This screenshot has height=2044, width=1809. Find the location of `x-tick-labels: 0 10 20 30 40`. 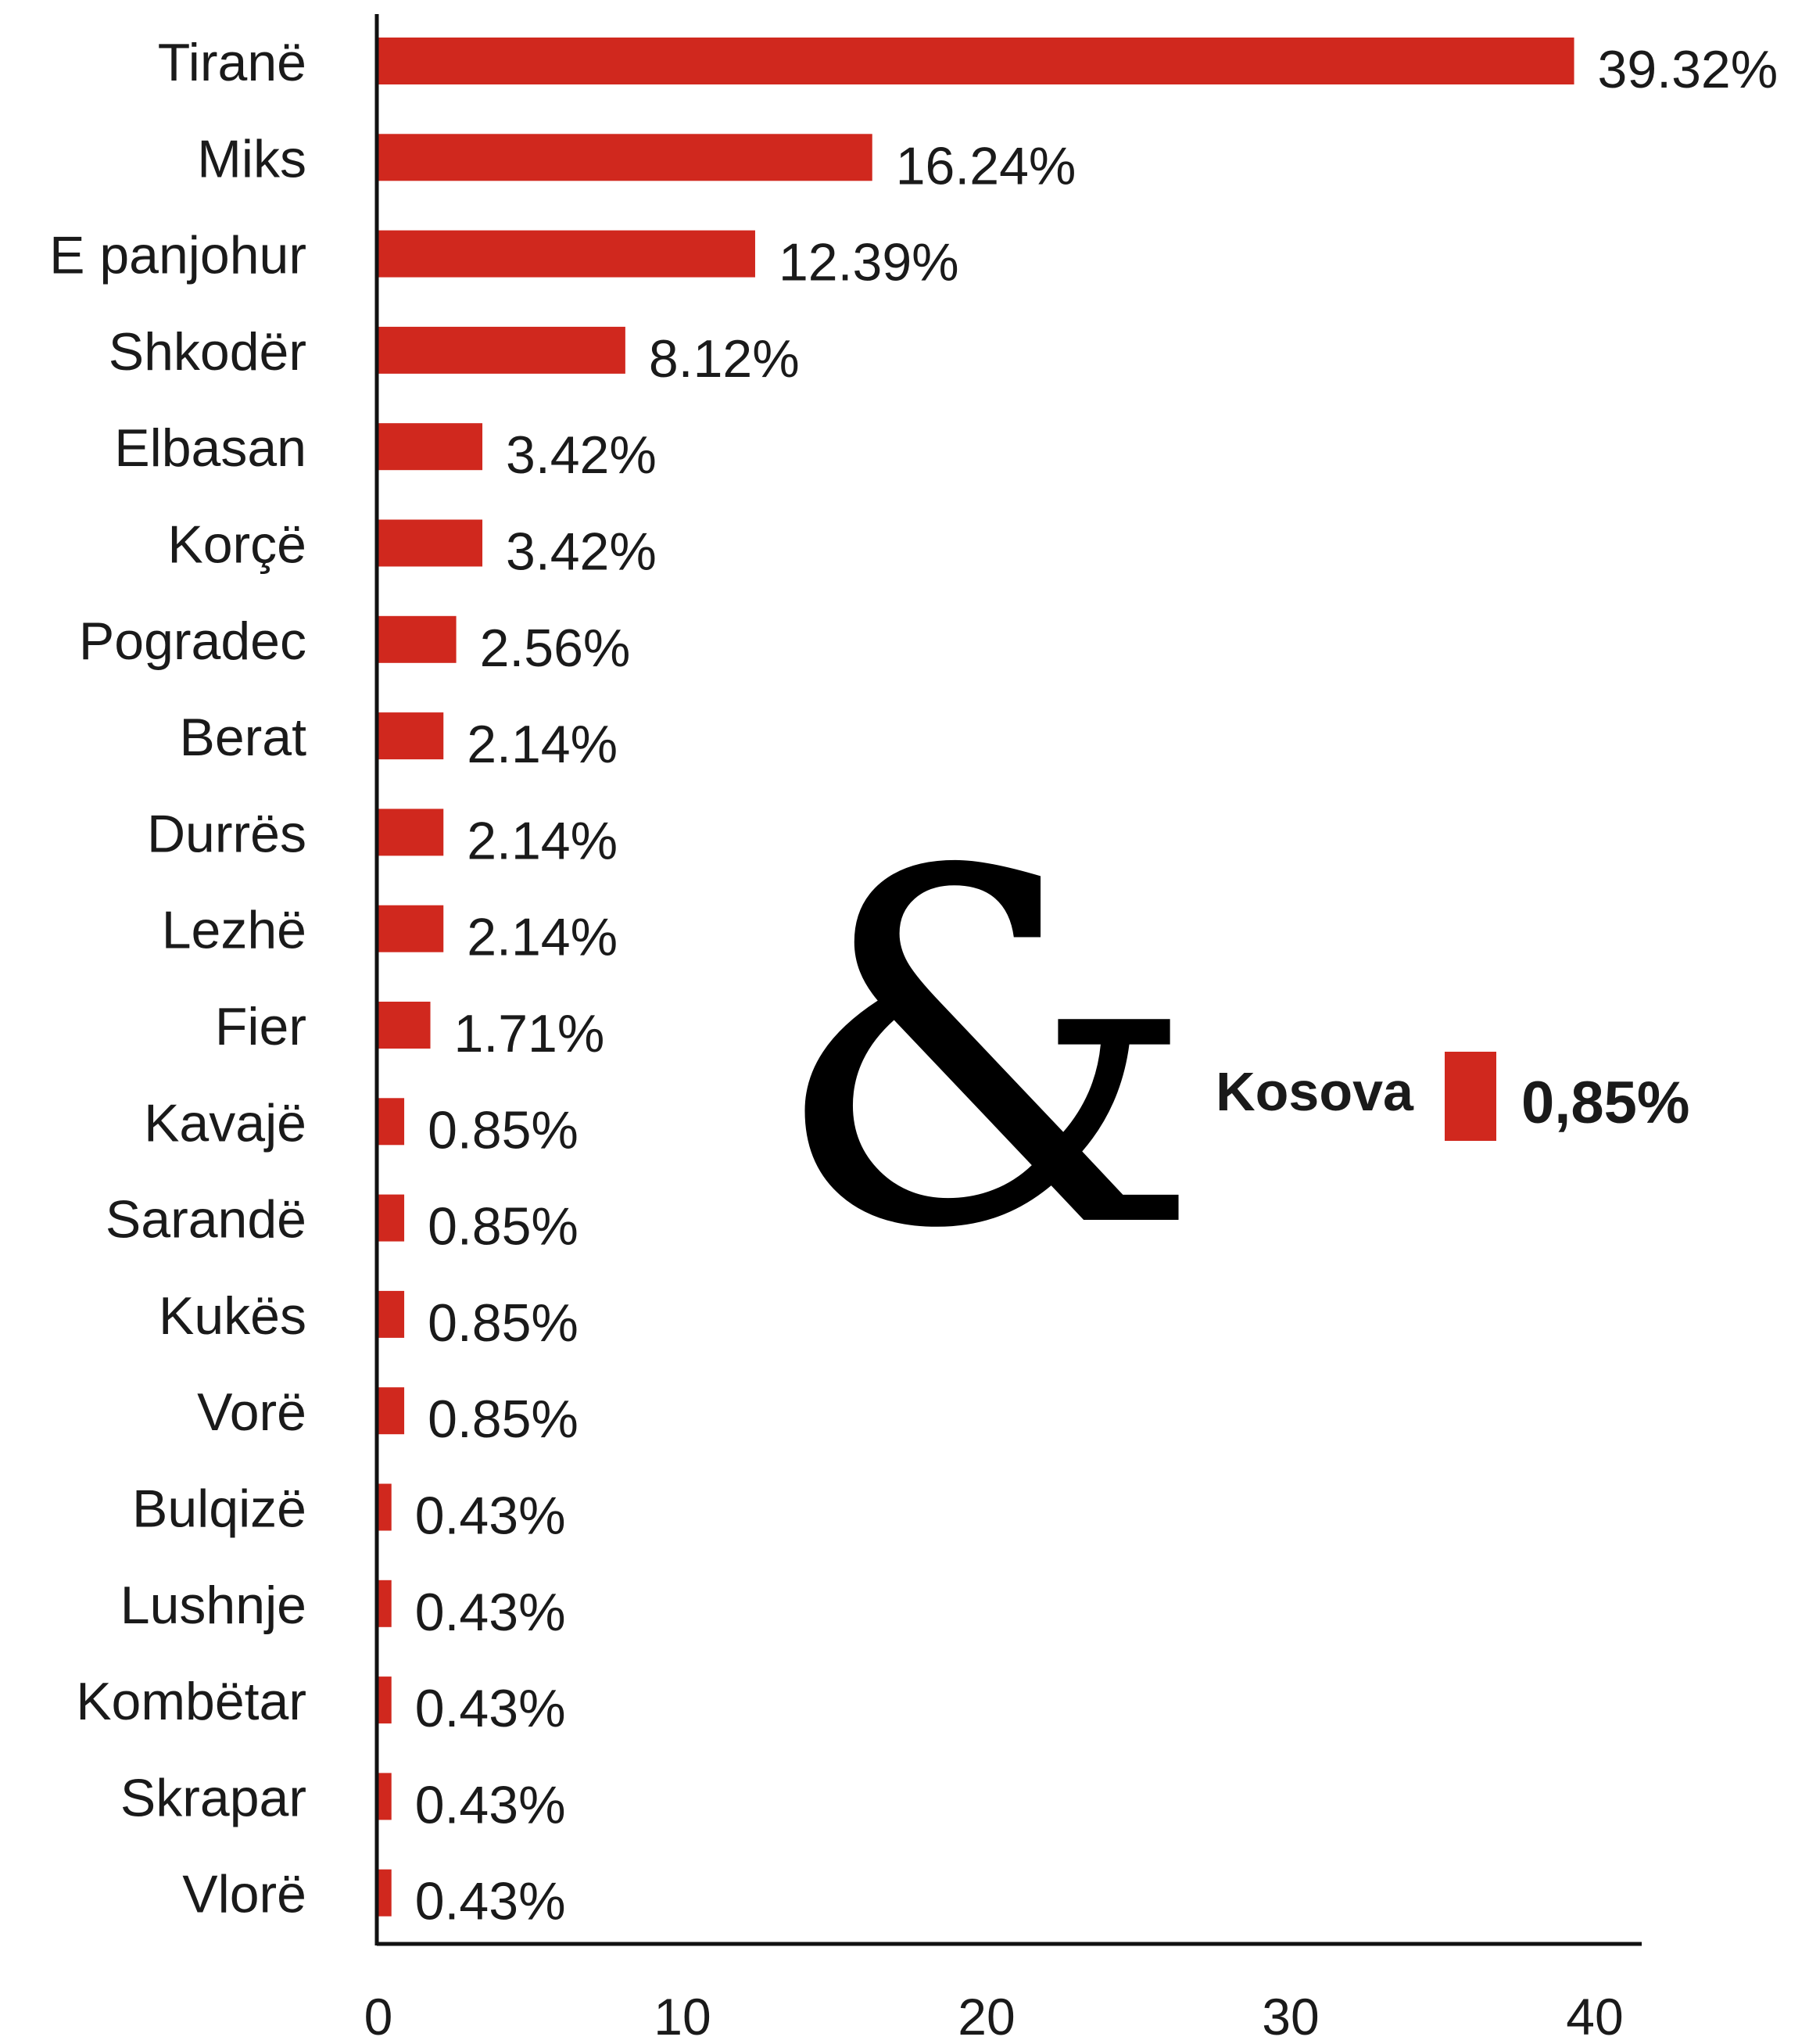

x-tick-labels: 0 10 20 30 40 is located at coordinates (994, 2016).